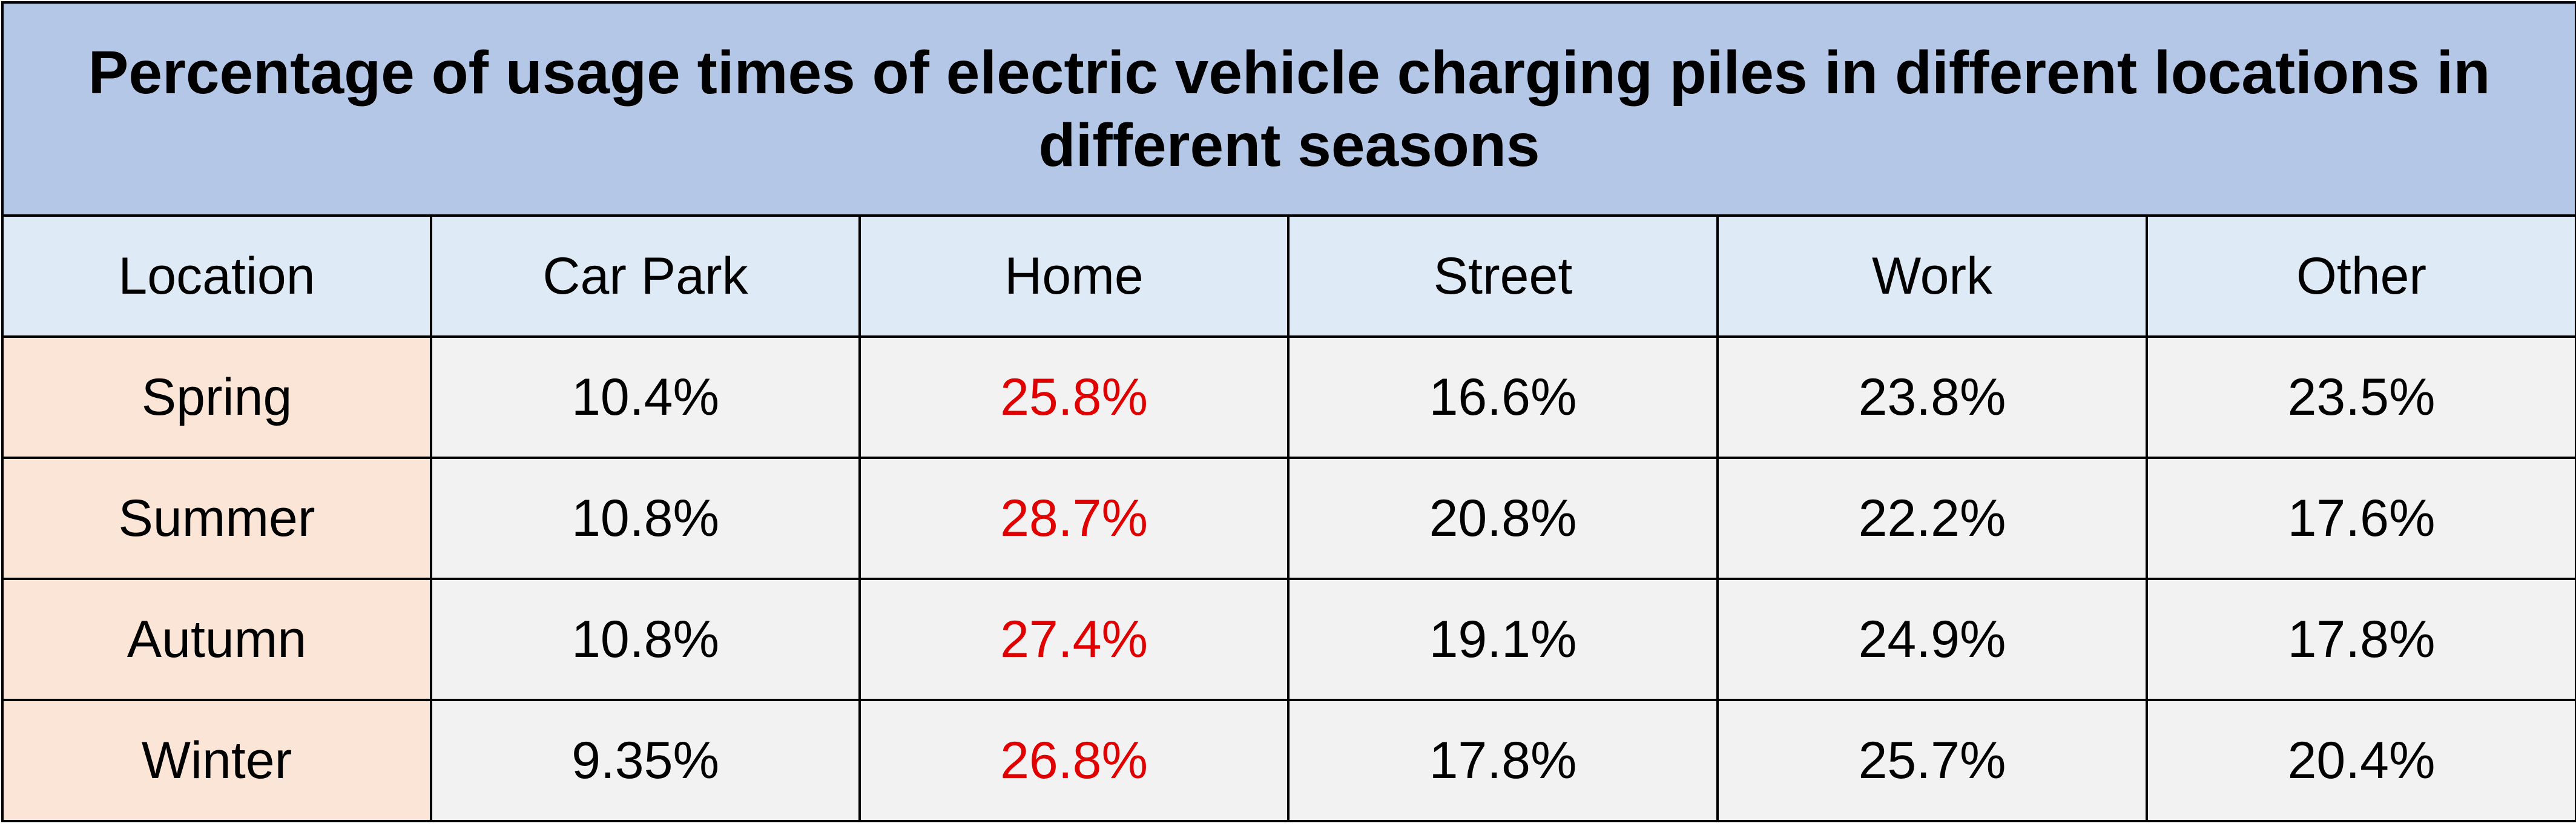  Describe the element at coordinates (645, 397) in the screenshot. I see `table-cell: 10.4%` at that location.